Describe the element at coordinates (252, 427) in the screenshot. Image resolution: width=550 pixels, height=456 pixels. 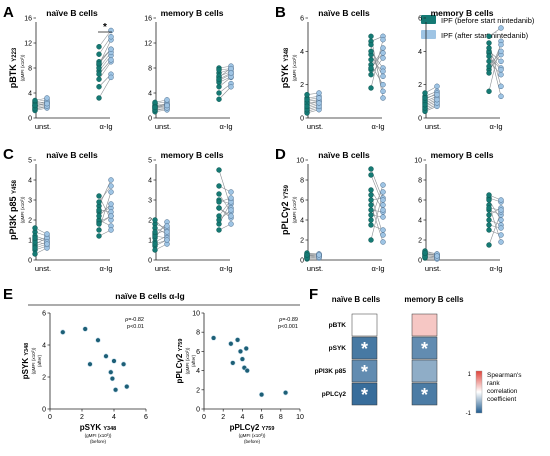
I see `x-axis-title: pPLCγ2 Y759` at that location.